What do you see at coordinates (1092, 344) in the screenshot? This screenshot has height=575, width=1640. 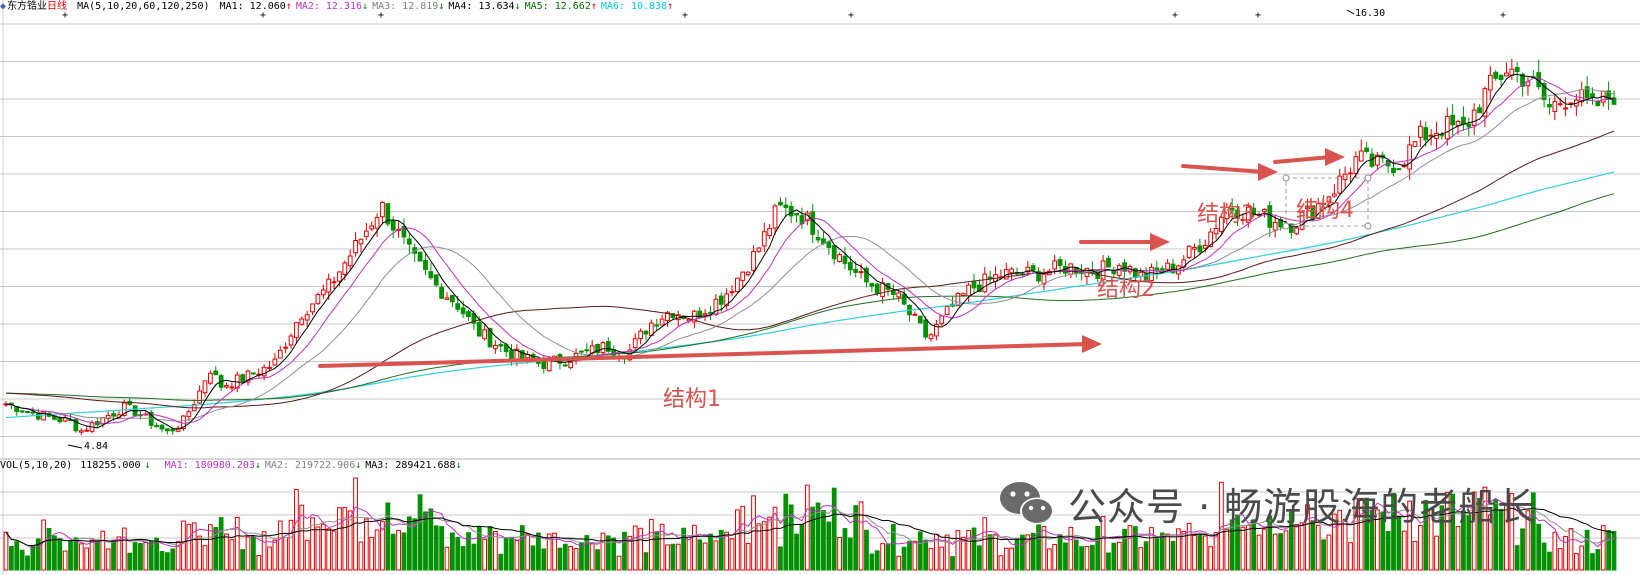 I see `structure-1-arrow-head` at bounding box center [1092, 344].